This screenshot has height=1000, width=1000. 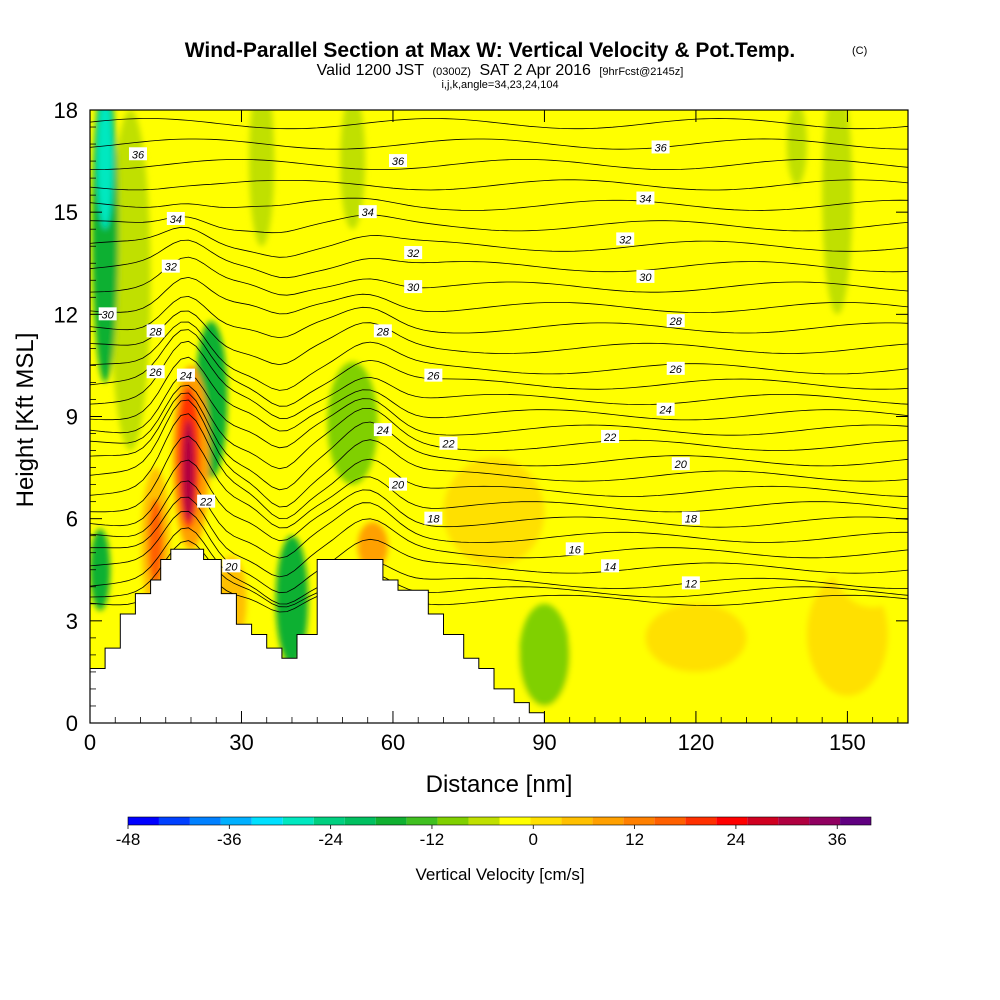 I want to click on contour-label: 30, so click(x=645, y=276).